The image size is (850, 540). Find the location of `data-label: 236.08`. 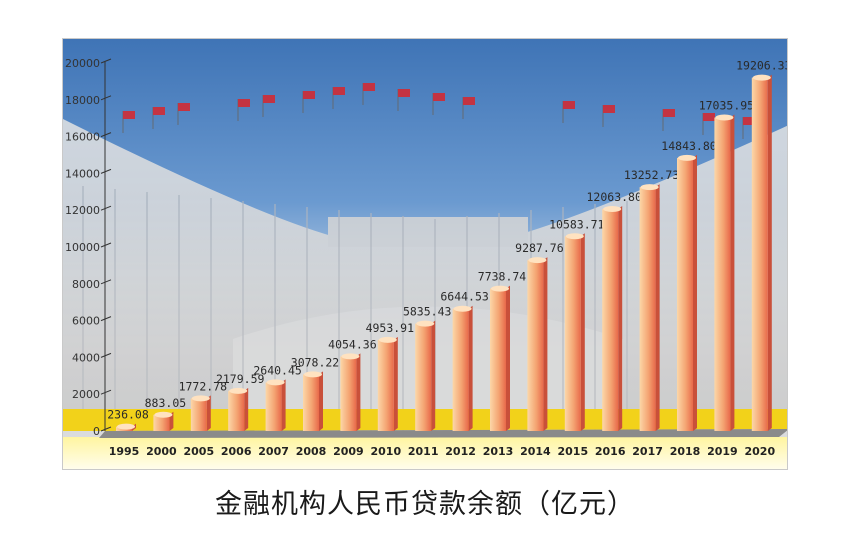

data-label: 236.08 is located at coordinates (128, 415).